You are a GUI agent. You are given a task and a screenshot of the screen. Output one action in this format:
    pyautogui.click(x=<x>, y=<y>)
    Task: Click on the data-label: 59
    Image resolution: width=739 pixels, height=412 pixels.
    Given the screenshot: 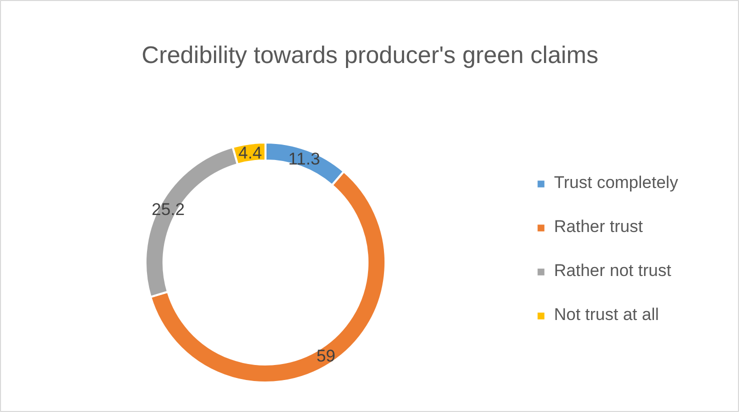 What is the action you would take?
    pyautogui.click(x=326, y=356)
    